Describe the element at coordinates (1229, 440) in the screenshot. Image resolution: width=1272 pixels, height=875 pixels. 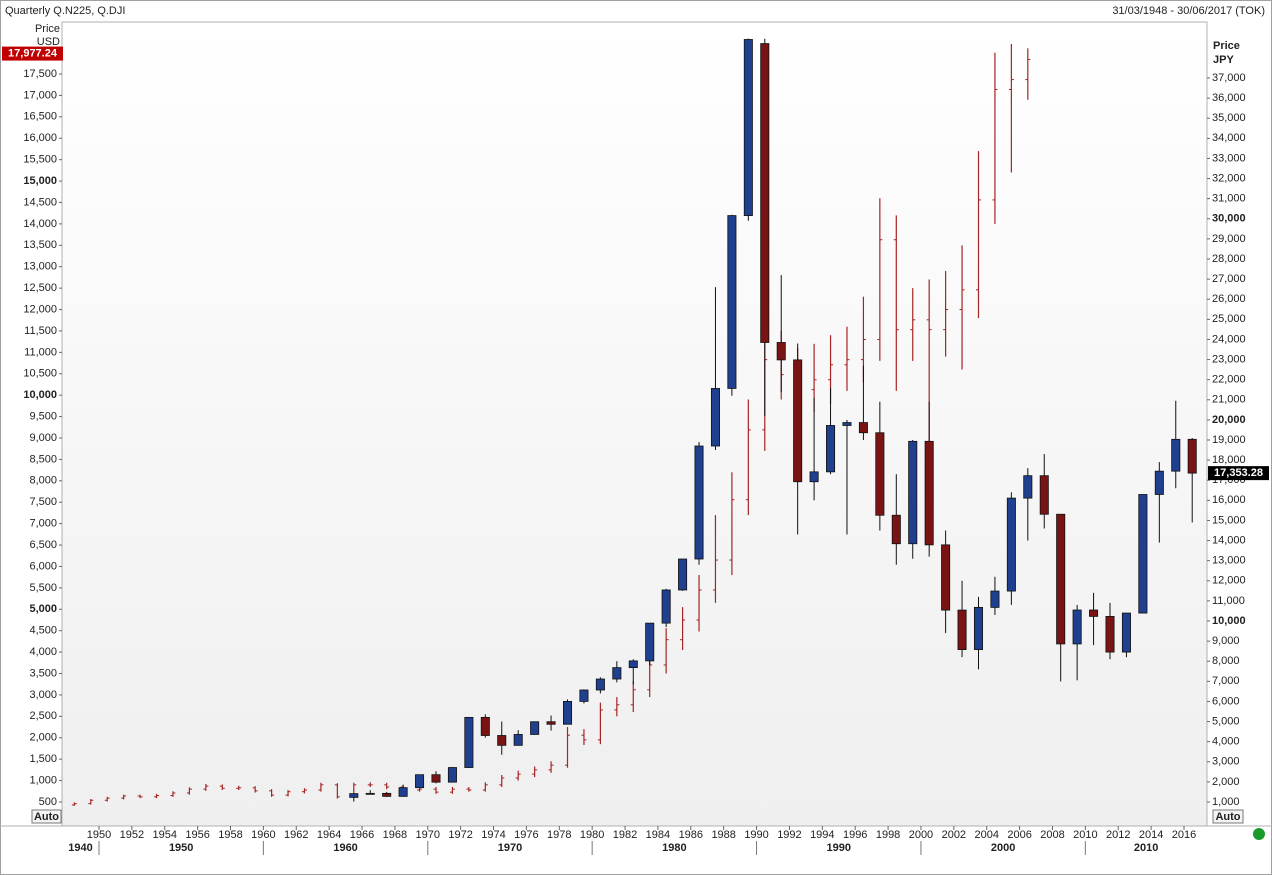
I see `y2-tick-label: 19,000` at that location.